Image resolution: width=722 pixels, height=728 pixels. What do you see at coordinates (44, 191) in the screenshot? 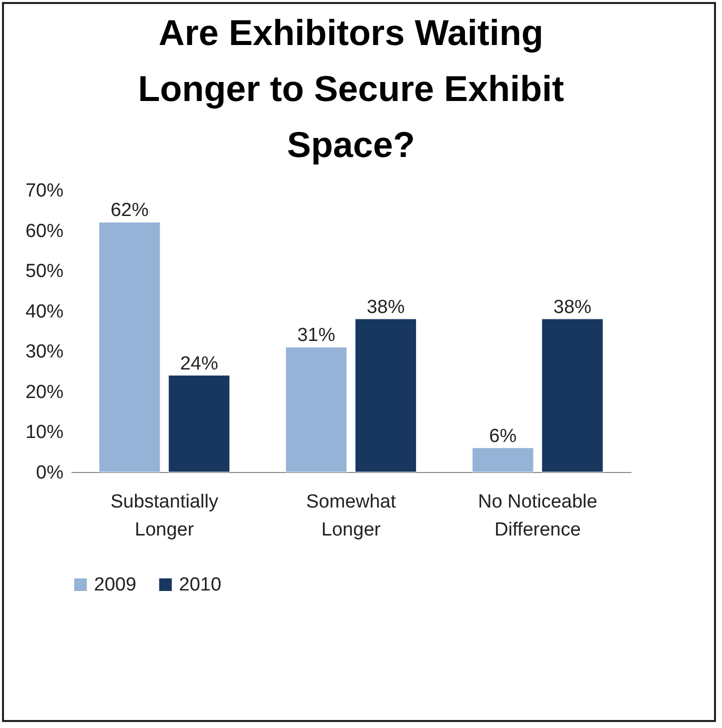
I see `y-tick-label: 70%` at bounding box center [44, 191].